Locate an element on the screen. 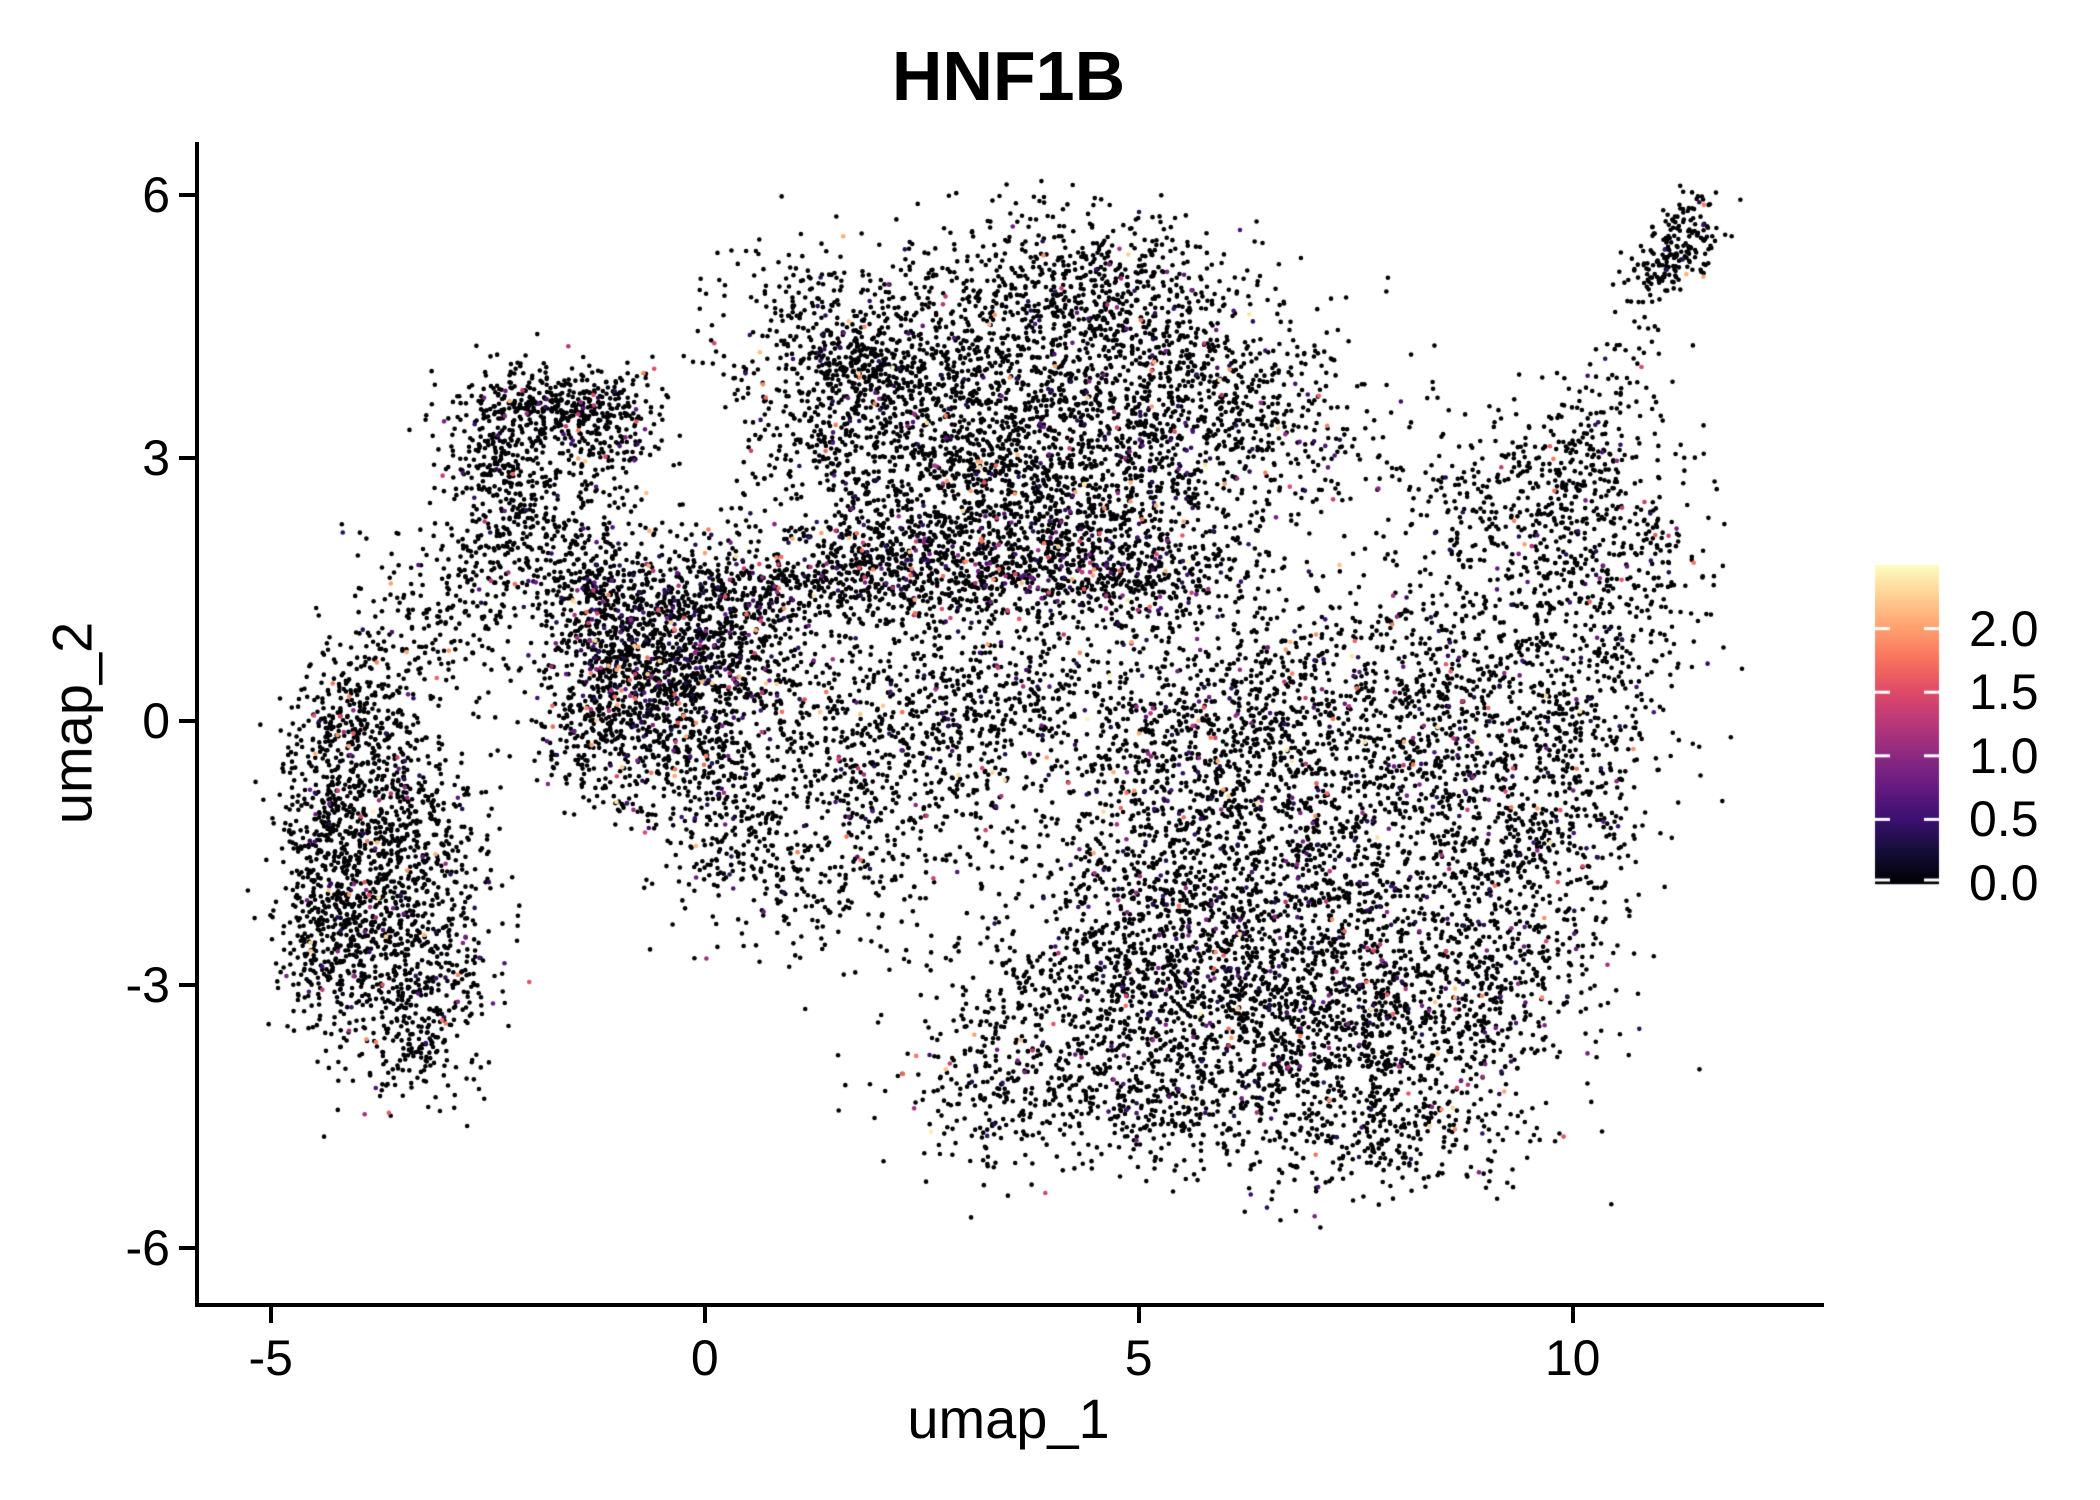  x-tick-label: 0 is located at coordinates (704, 1358).